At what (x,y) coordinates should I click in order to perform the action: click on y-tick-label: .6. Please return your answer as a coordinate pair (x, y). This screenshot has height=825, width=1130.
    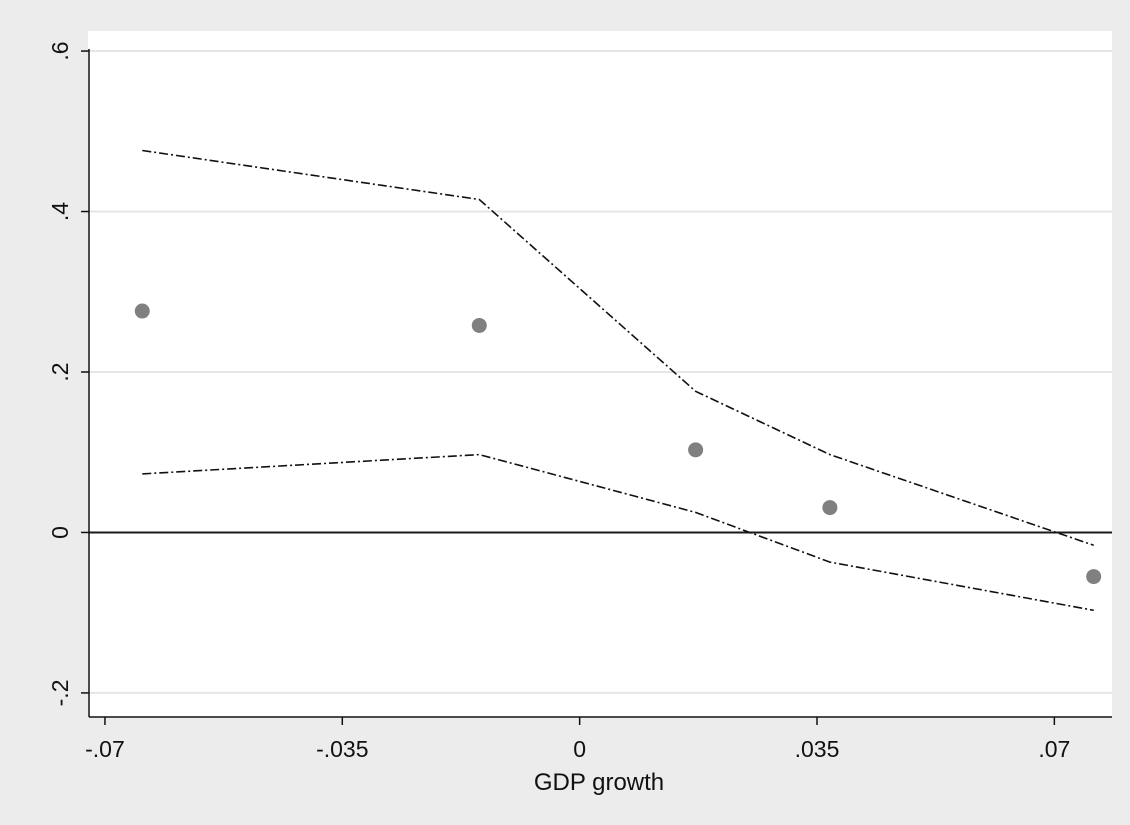
    Looking at the image, I should click on (60, 50).